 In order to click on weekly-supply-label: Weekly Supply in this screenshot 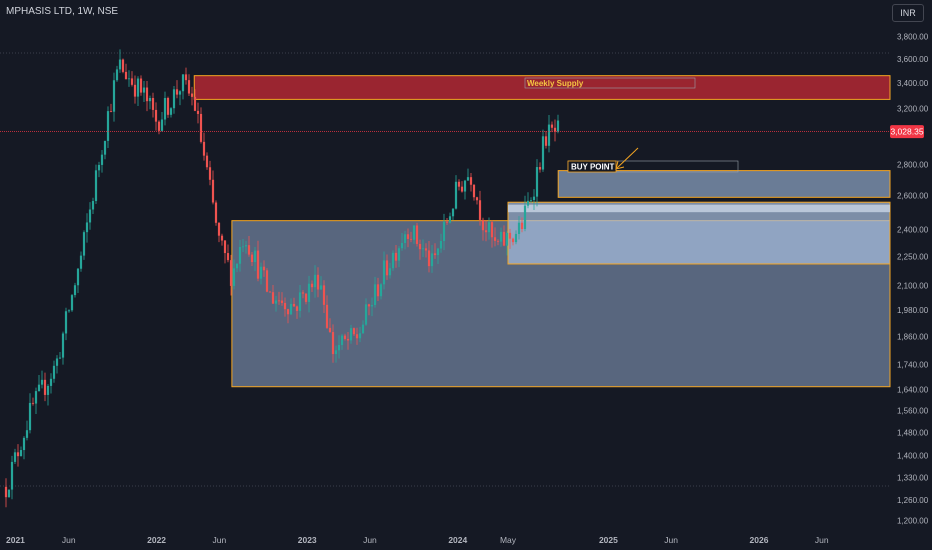, I will do `click(555, 83)`.